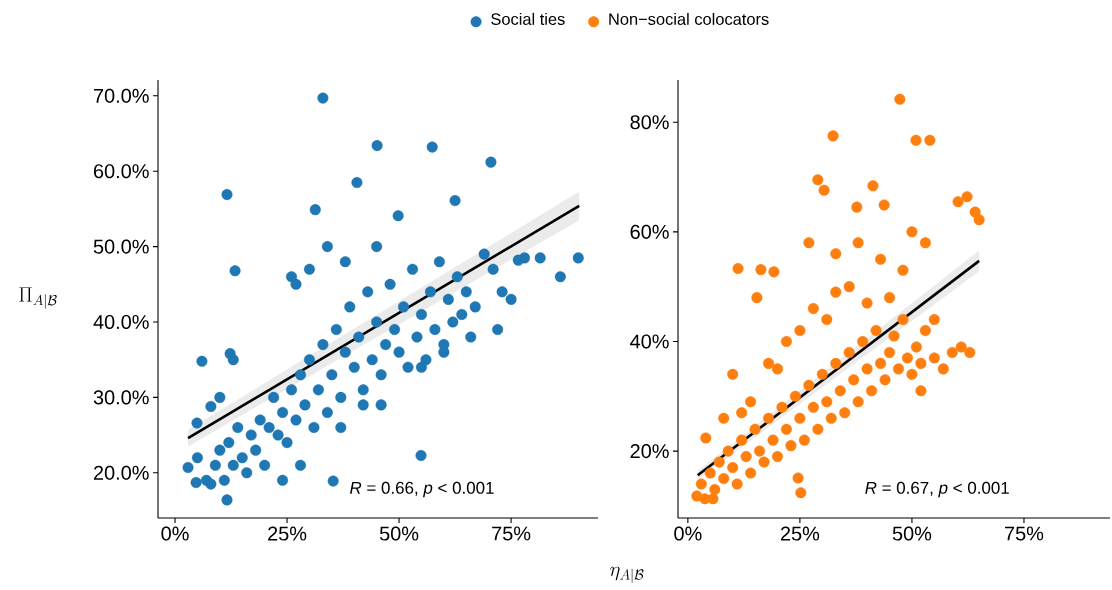 This screenshot has width=1112, height=590. Describe the element at coordinates (422, 489) in the screenshot. I see `annotation: R = 0.66, p < 0.001` at that location.